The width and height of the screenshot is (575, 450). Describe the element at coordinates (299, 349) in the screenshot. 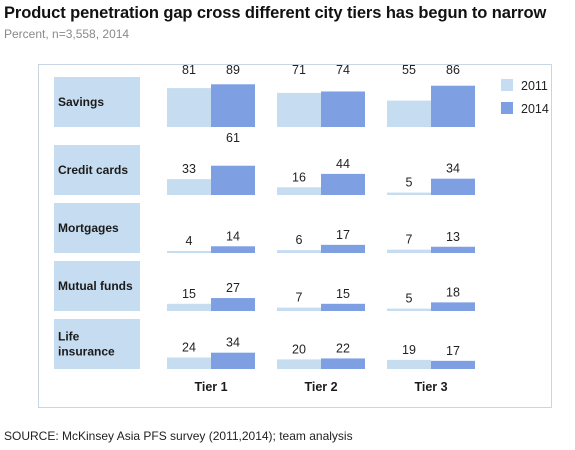

I see `data-label: 20` at that location.